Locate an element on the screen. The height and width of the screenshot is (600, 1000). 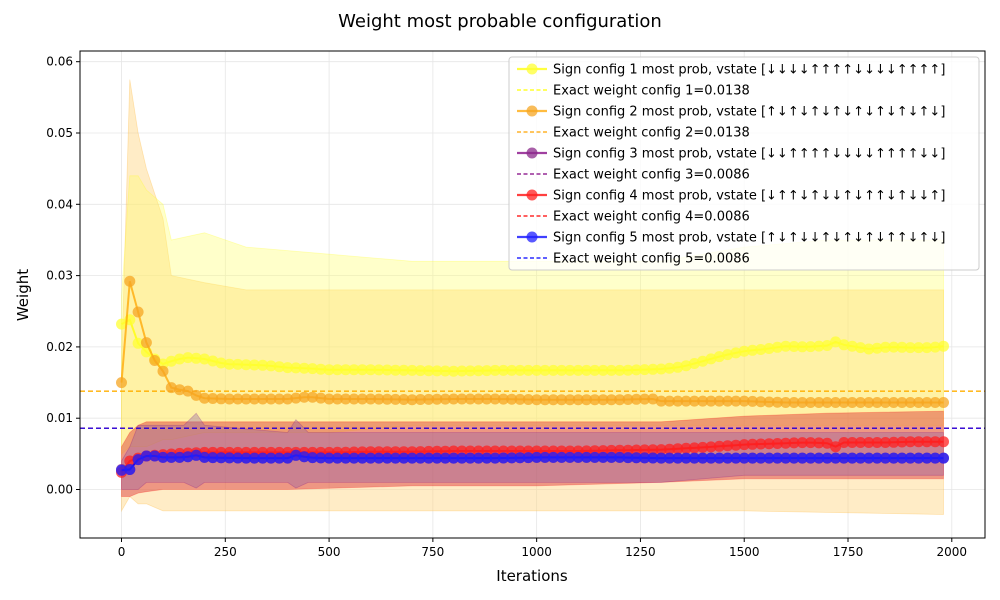
y-tick-label: 0.06 is located at coordinates (59, 62).